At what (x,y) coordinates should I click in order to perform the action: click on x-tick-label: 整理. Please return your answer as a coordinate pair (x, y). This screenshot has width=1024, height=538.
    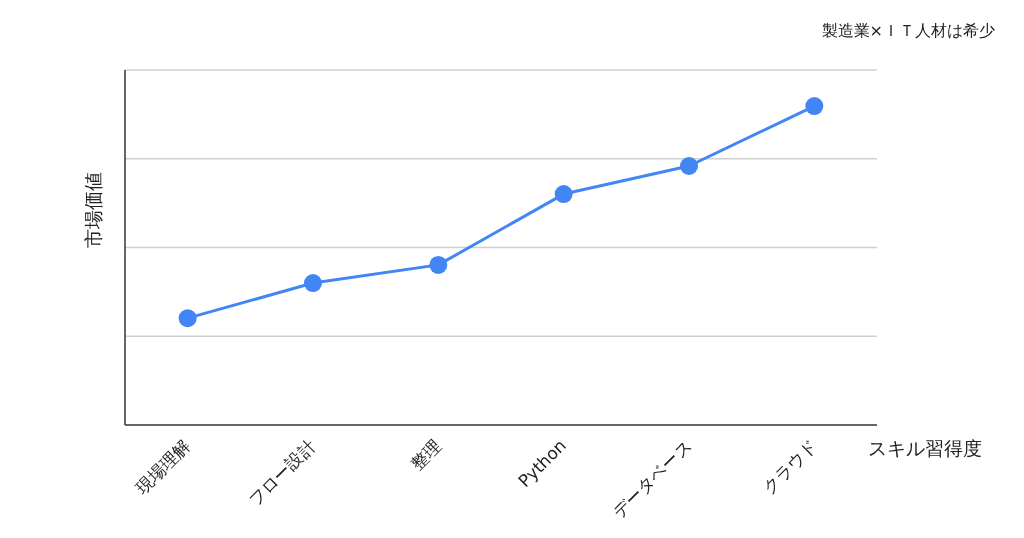
    Looking at the image, I should click on (425, 454).